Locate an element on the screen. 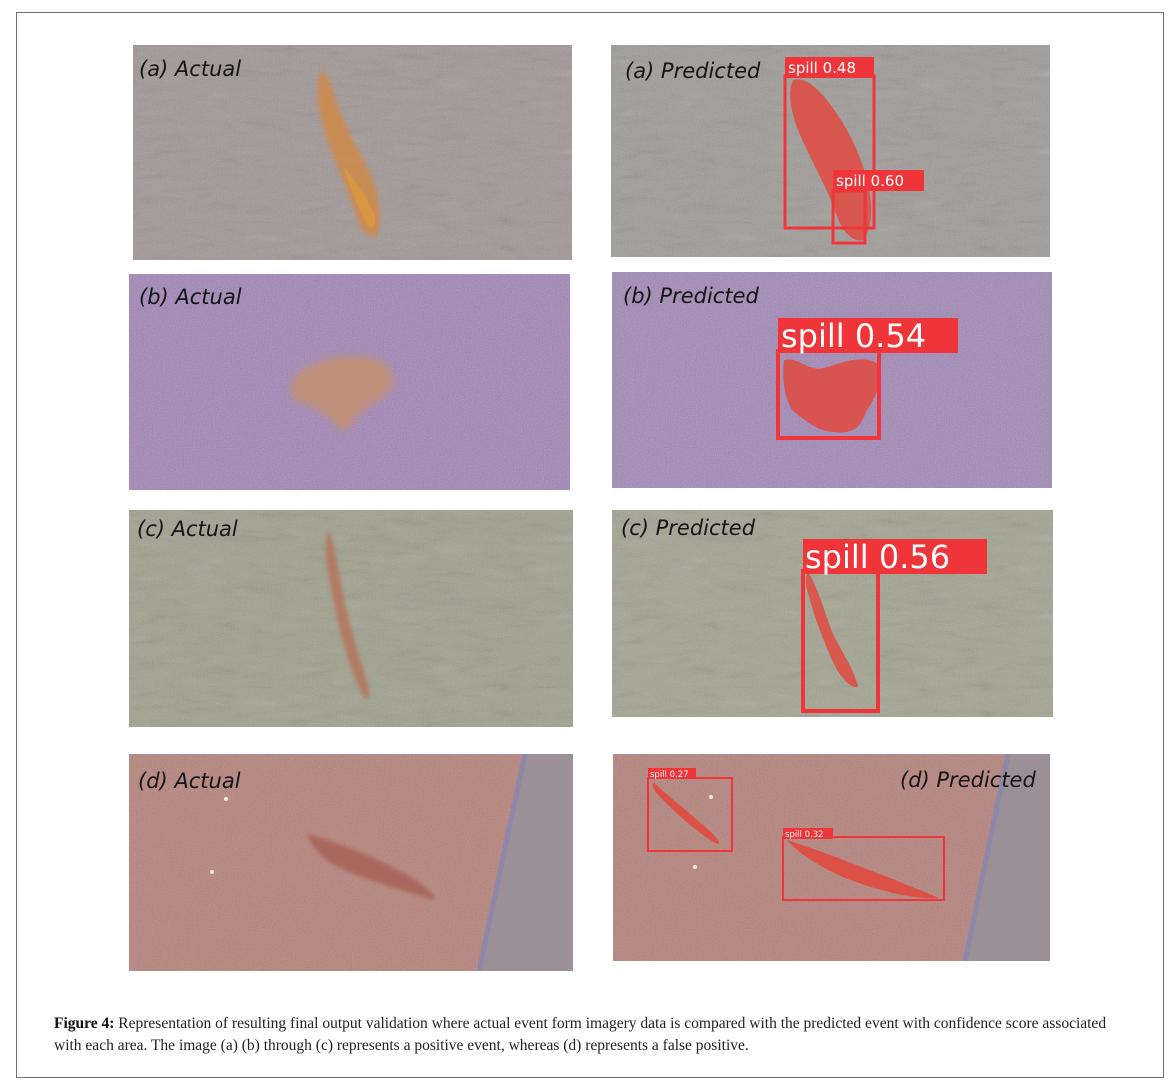 The width and height of the screenshot is (1173, 1087). satellite-image-d-predicted: spill 0.27 spill 0.32 is located at coordinates (831, 857).